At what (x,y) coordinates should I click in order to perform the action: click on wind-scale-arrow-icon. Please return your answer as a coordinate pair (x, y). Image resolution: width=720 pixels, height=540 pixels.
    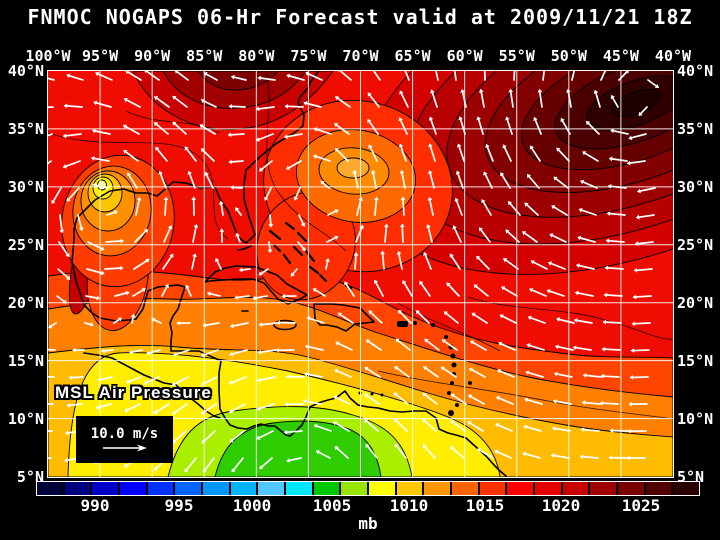
    Looking at the image, I should click on (124, 447).